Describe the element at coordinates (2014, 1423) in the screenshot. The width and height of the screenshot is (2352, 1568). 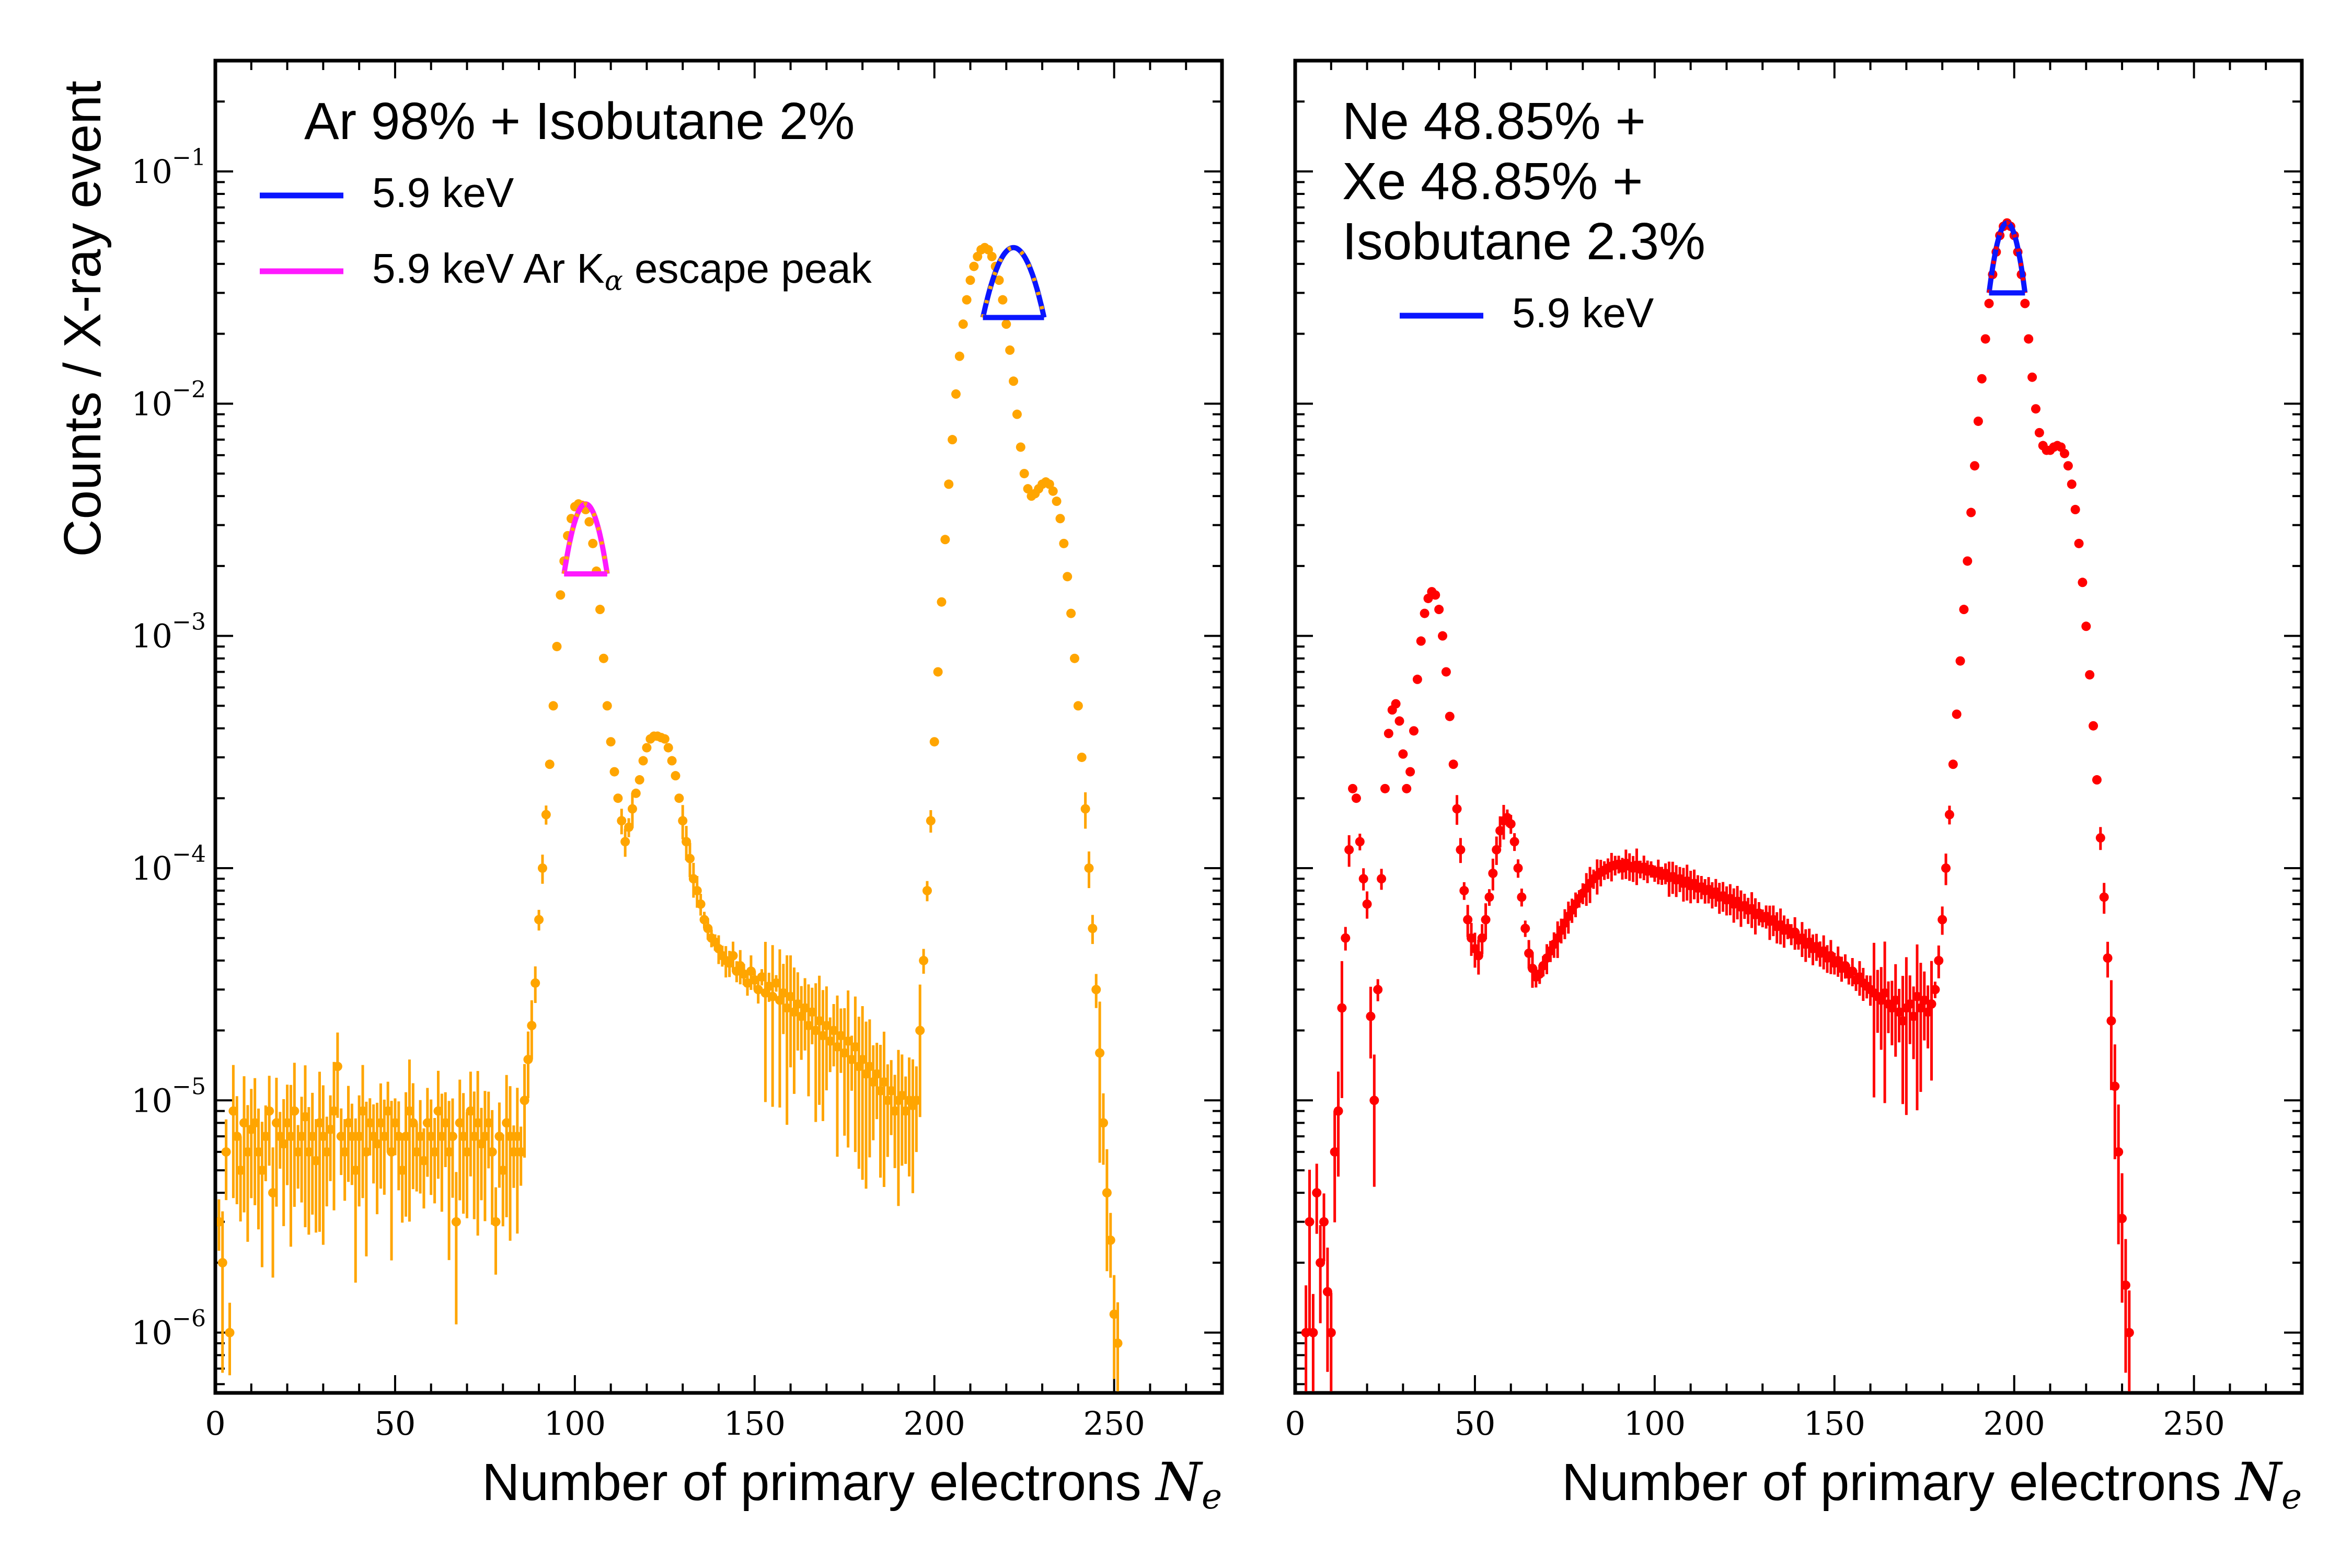
I see `x-tick-label: 200` at that location.